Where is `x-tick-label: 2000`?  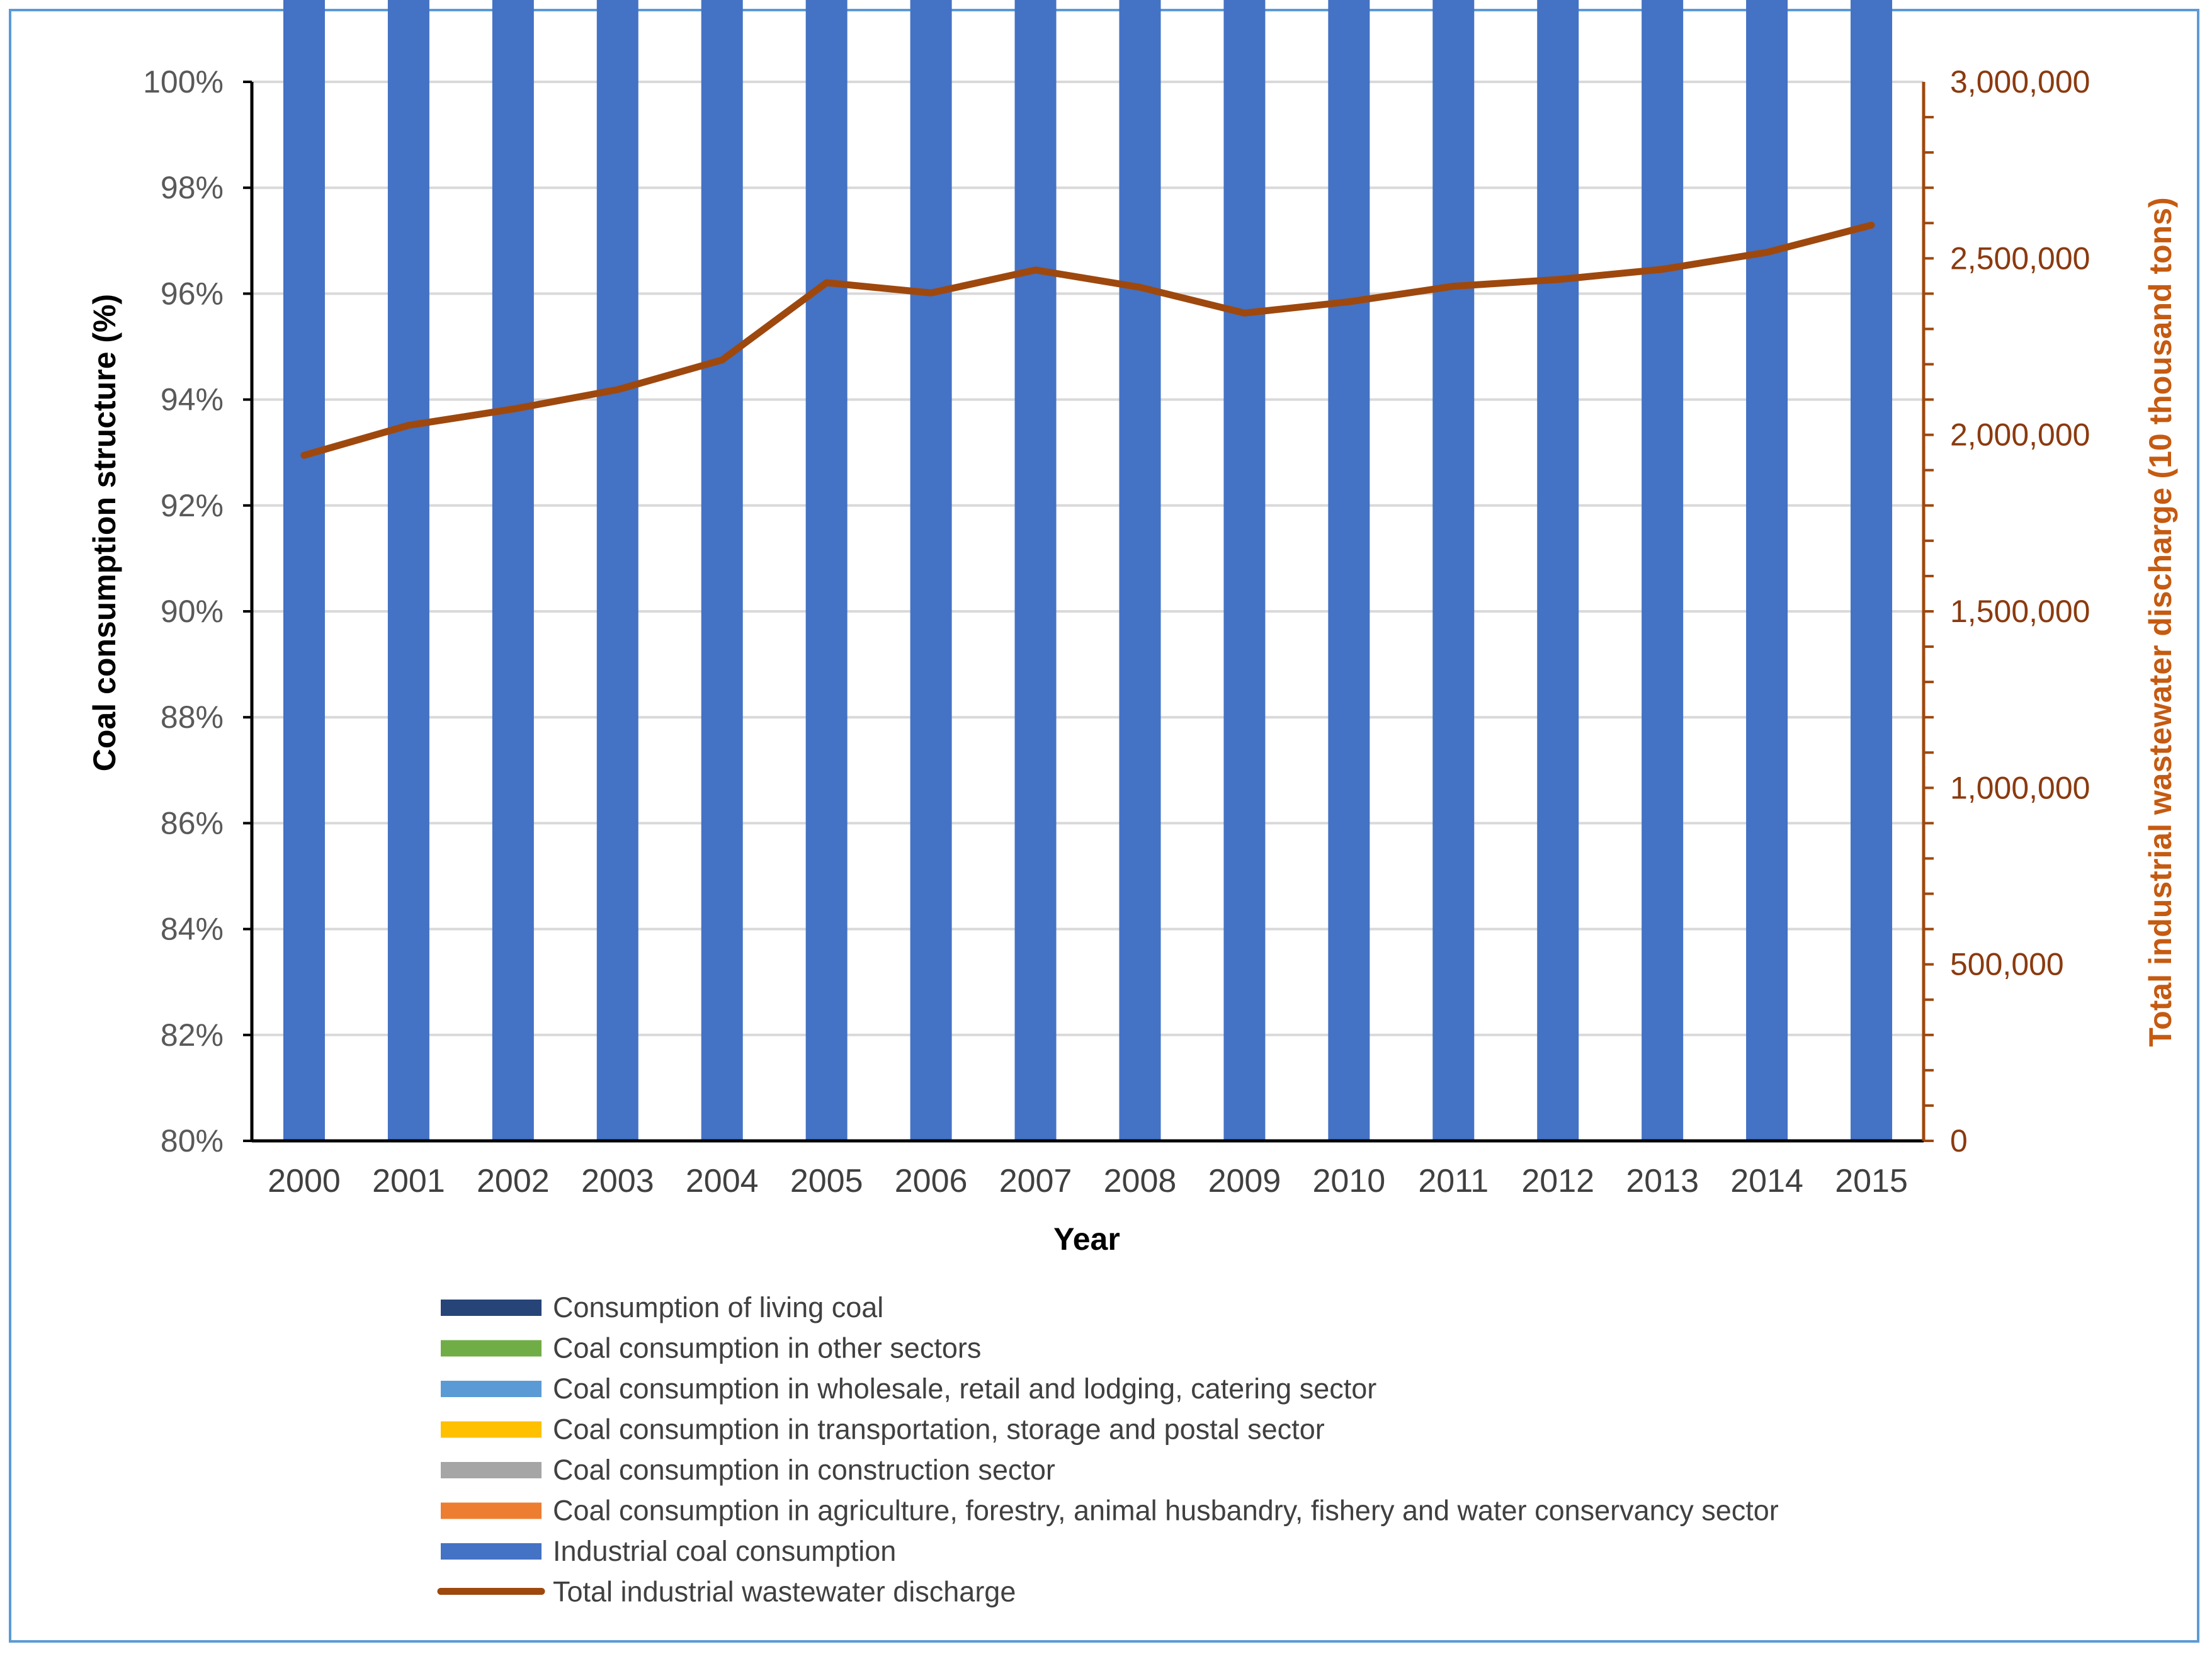 x-tick-label: 2000 is located at coordinates (304, 1181).